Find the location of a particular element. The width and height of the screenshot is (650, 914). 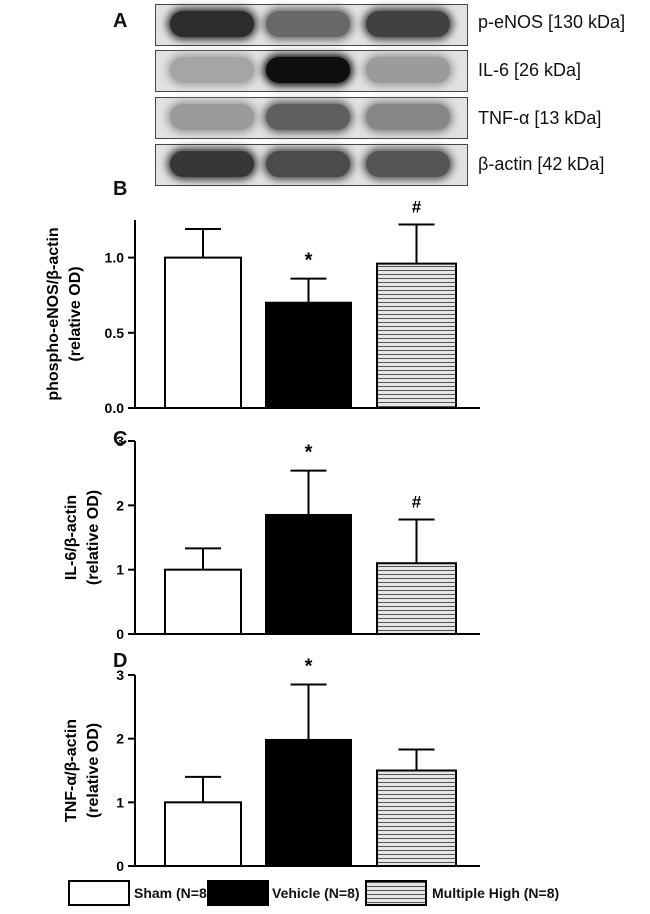

legend-swatch-vehicle is located at coordinates (238, 893).